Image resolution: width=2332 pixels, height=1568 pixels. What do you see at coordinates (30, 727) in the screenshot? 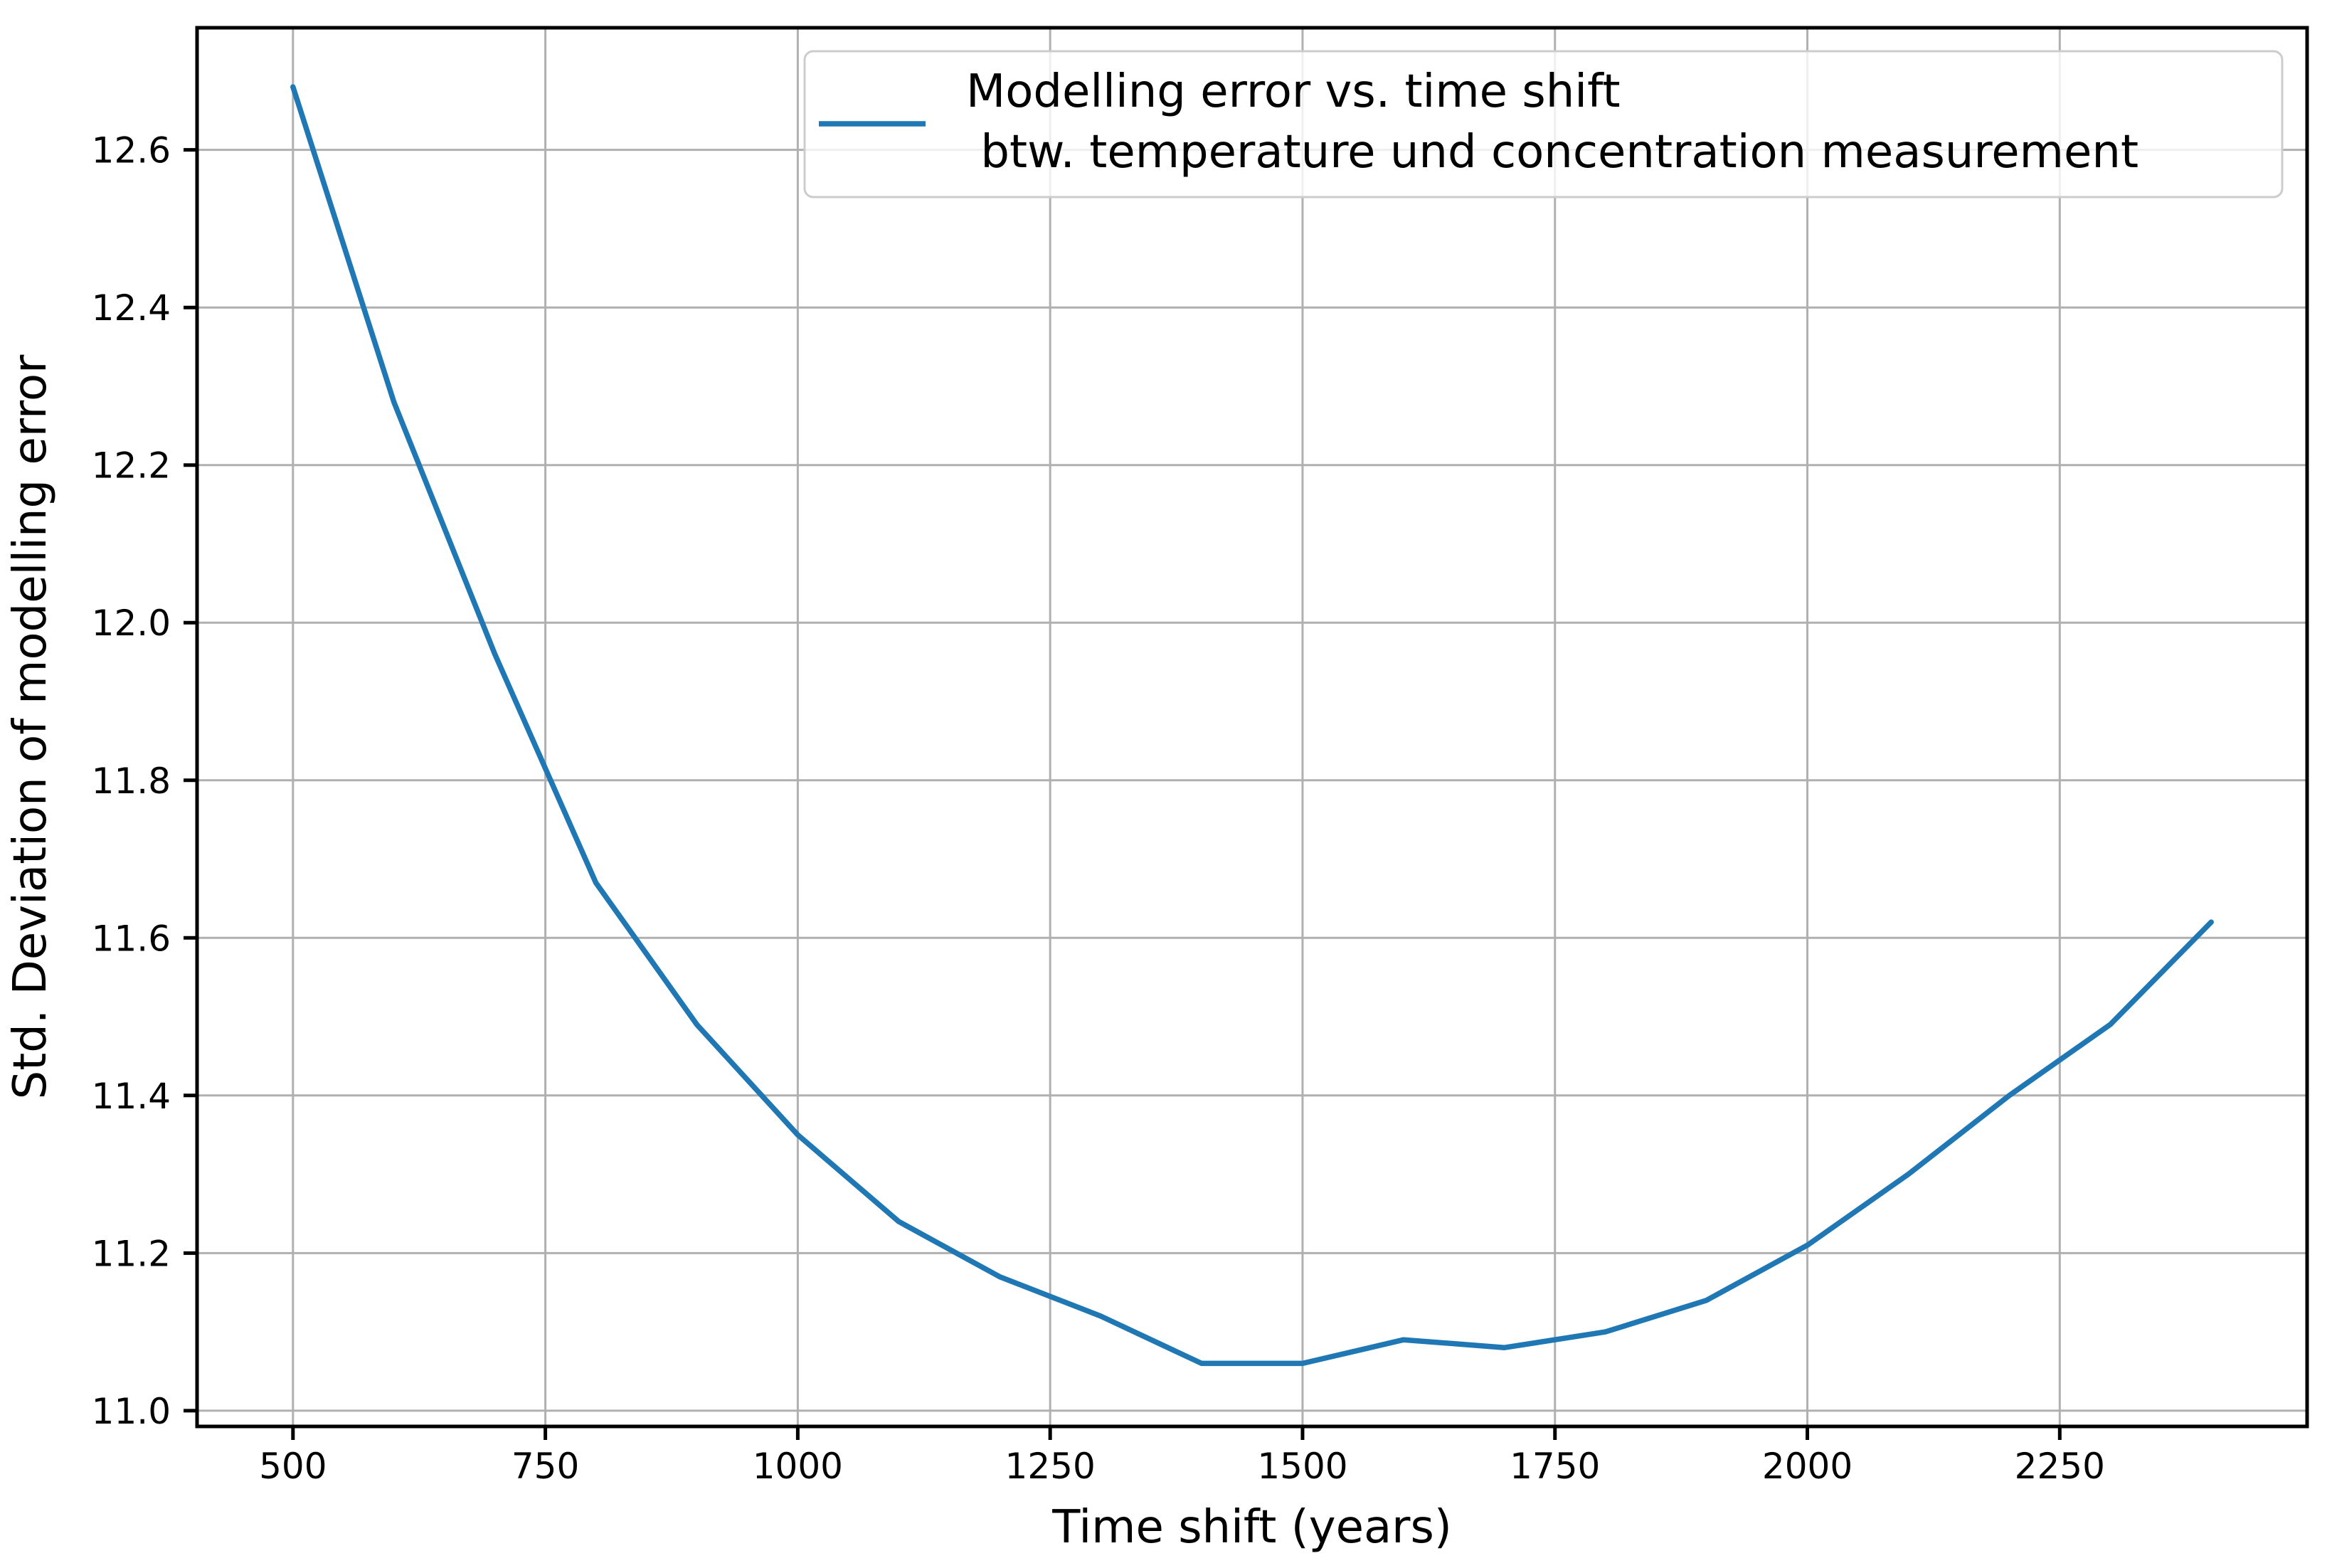
I see `y-axis-label: Std. Deviation of modelling error` at bounding box center [30, 727].